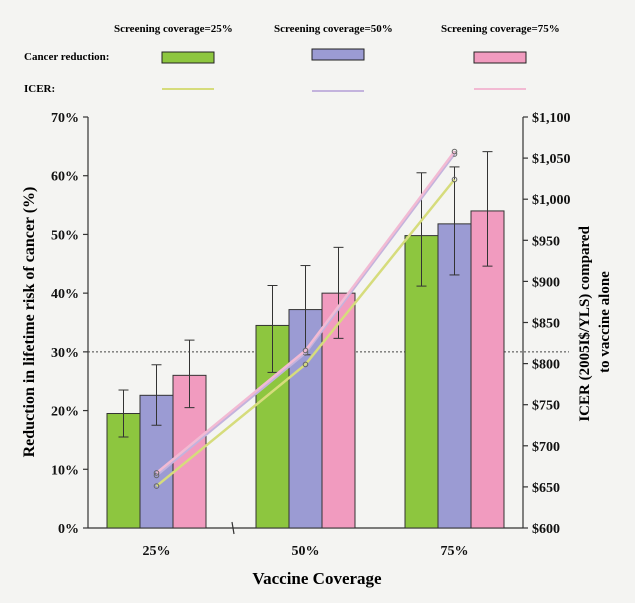  I want to click on x-axis-break-mark, so click(233, 528).